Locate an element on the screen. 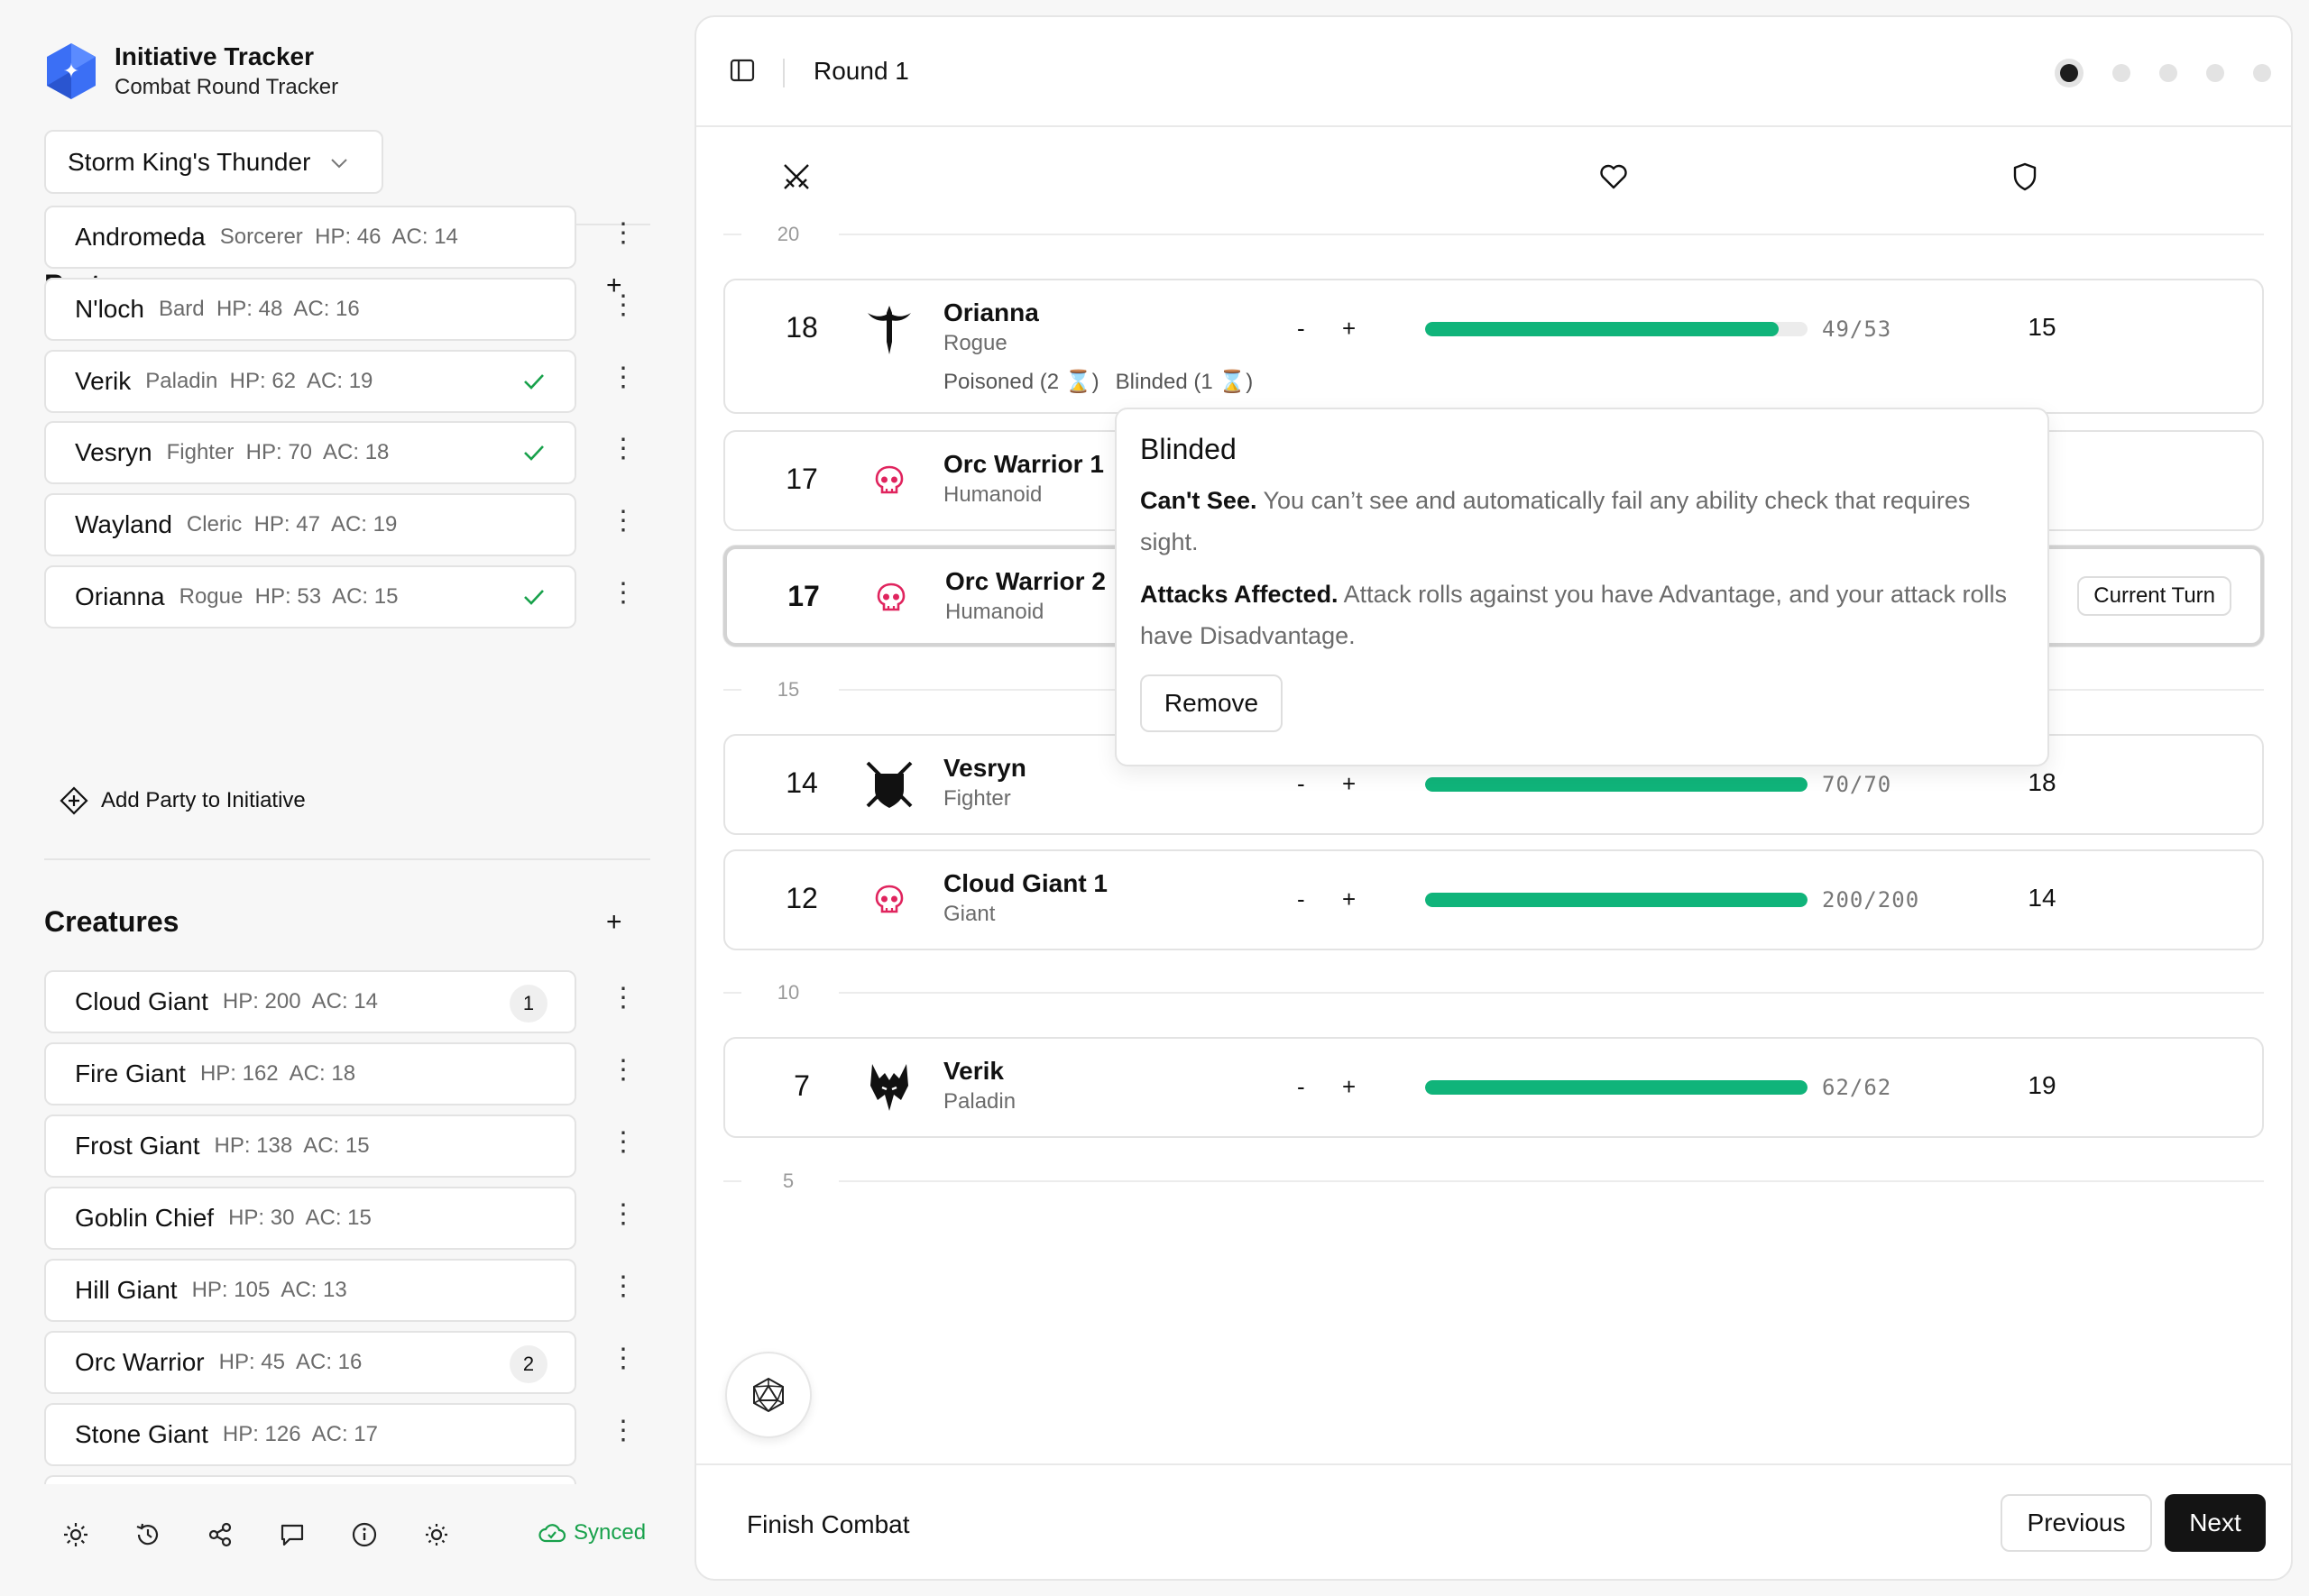 This screenshot has height=1596, width=2309. popover-p2-heading: Attacks Affected. is located at coordinates (1239, 594).